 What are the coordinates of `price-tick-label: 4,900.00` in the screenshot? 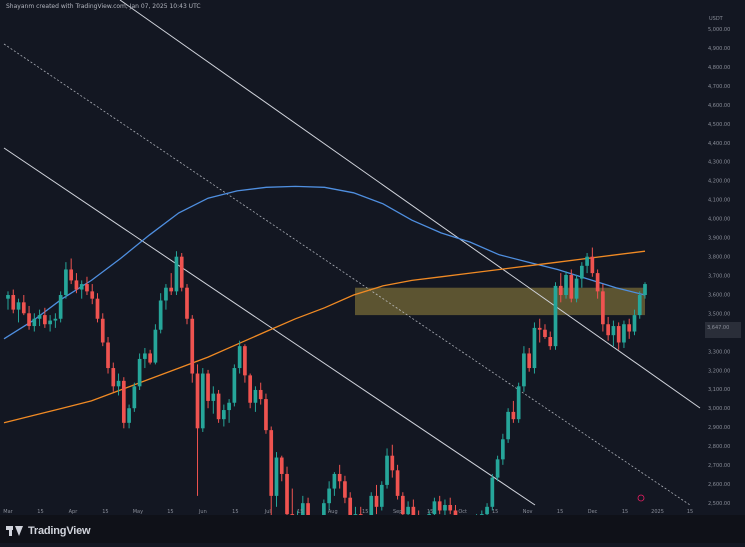 It's located at (719, 49).